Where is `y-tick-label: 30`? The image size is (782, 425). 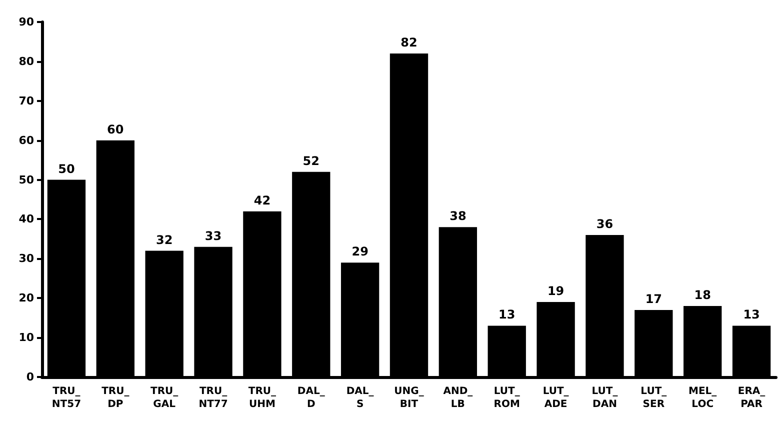
y-tick-label: 30 is located at coordinates (26, 259).